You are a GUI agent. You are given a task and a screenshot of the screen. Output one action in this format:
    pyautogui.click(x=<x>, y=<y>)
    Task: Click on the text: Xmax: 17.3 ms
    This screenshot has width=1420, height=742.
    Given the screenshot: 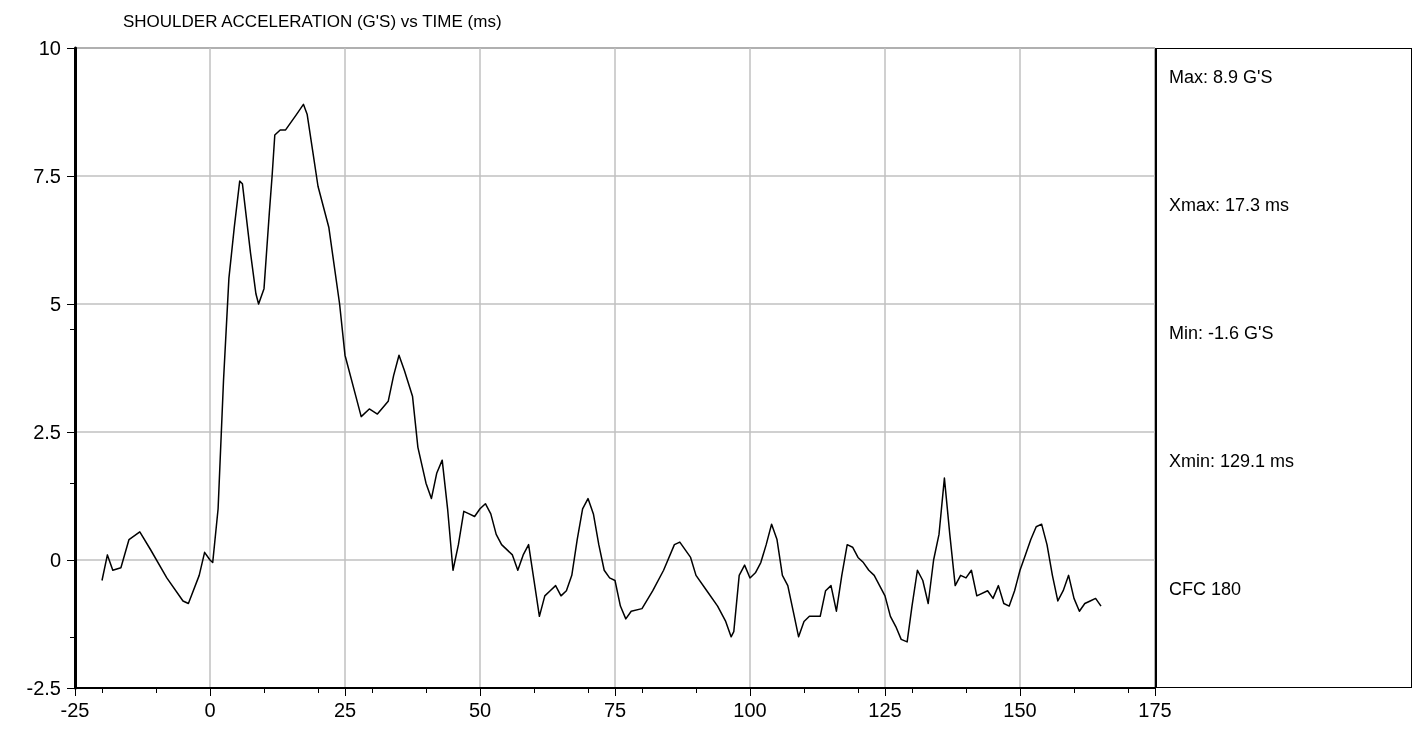 What is the action you would take?
    pyautogui.click(x=1229, y=205)
    